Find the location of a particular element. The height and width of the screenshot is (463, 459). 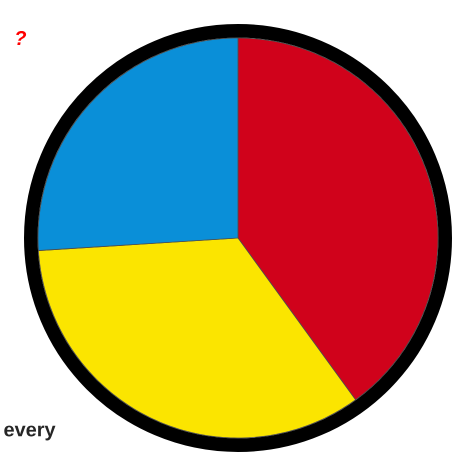

text: every is located at coordinates (30, 433).